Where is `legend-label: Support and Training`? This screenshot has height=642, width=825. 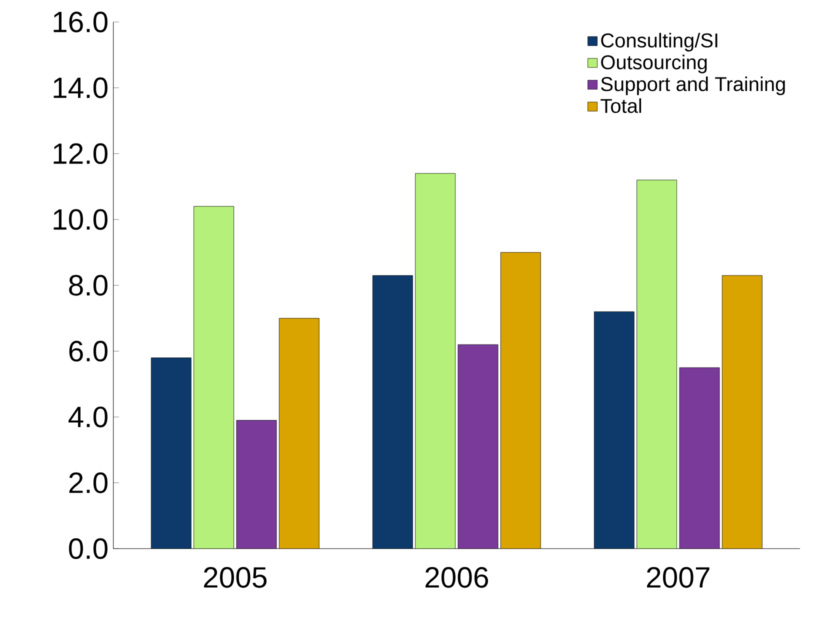
legend-label: Support and Training is located at coordinates (693, 86).